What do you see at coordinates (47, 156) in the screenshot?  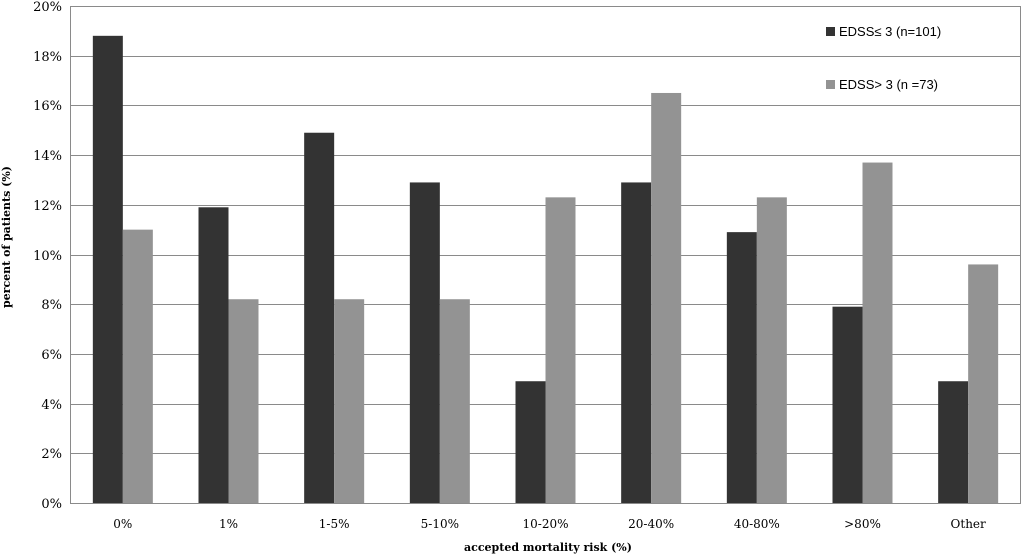 I see `y-tick-label: 14%` at bounding box center [47, 156].